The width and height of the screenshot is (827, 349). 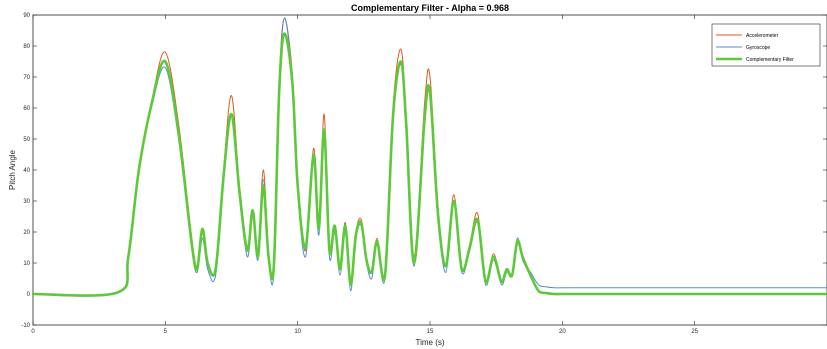 What do you see at coordinates (29, 295) in the screenshot?
I see `y-tick-label: 0` at bounding box center [29, 295].